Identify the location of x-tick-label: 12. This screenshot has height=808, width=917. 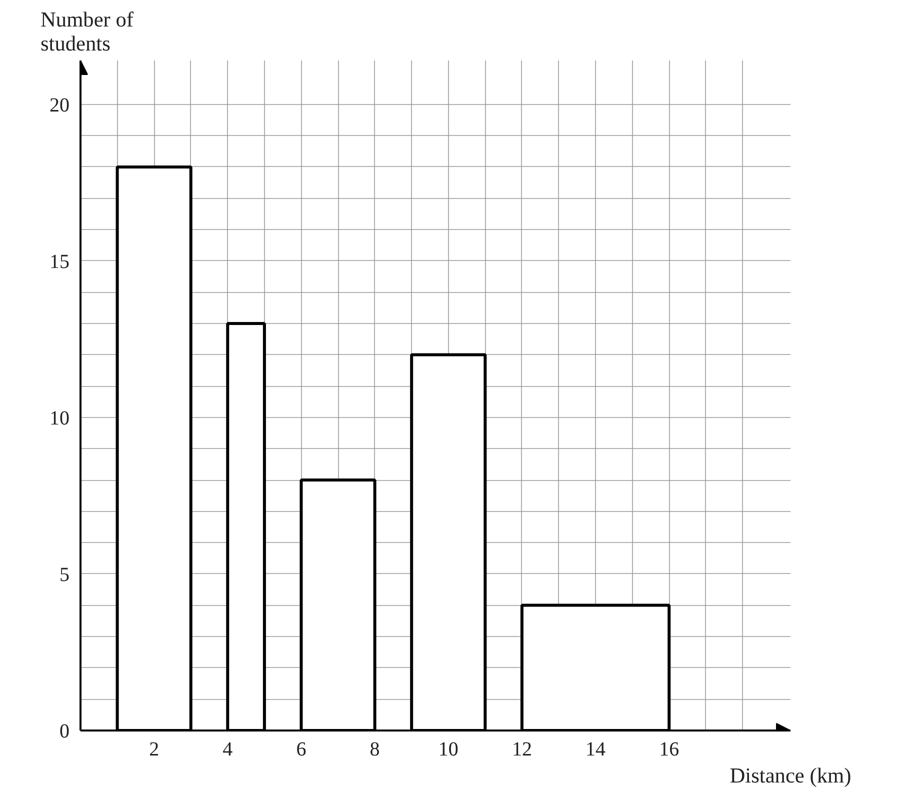
(522, 749).